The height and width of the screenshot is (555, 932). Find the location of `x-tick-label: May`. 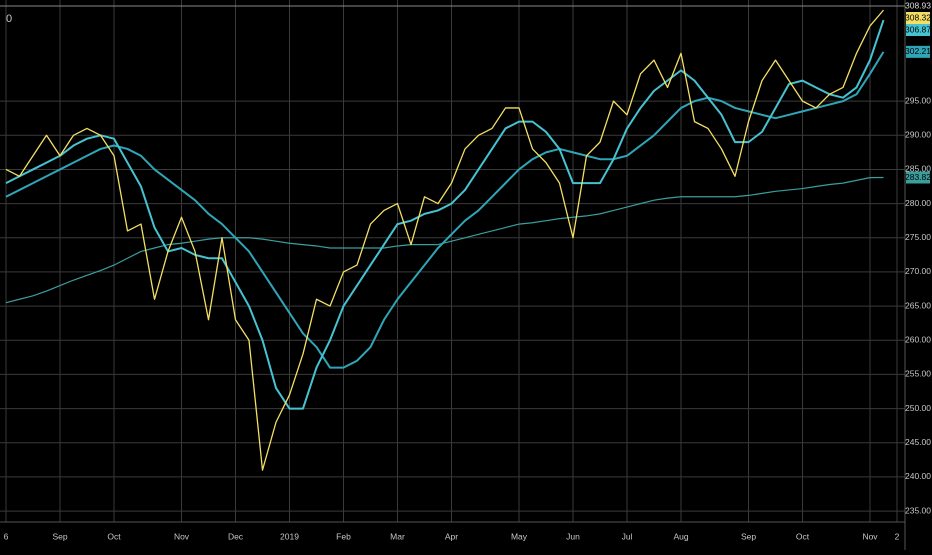

x-tick-label: May is located at coordinates (519, 536).